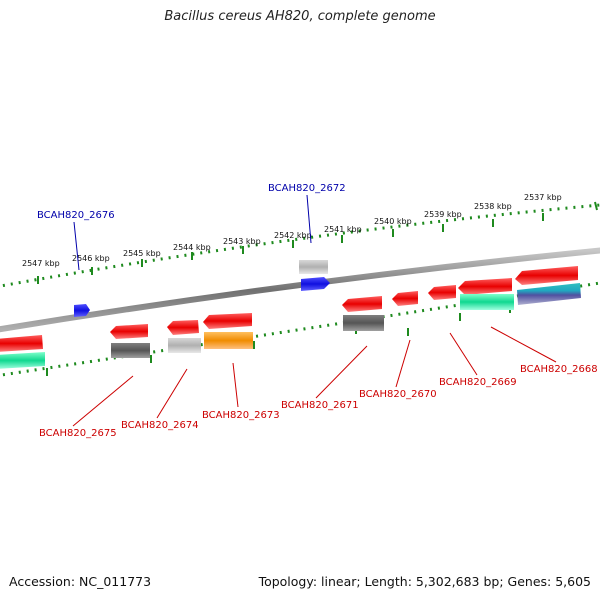 Image resolution: width=600 pixels, height=600 pixels. Describe the element at coordinates (22, 360) in the screenshot. I see `feature-teal-left-edge` at that location.